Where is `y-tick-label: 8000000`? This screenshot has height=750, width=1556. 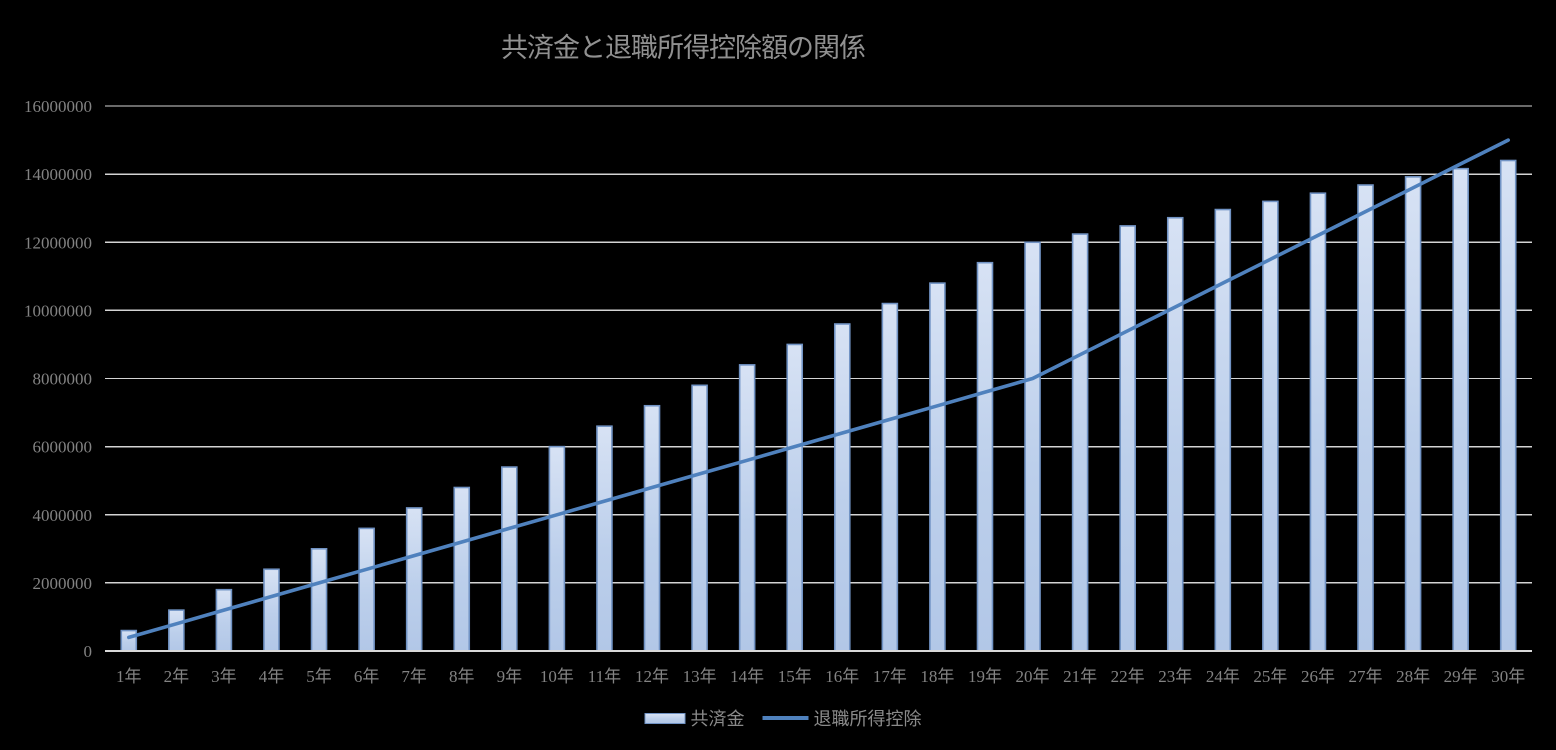 y-tick-label: 8000000 is located at coordinates (63, 379).